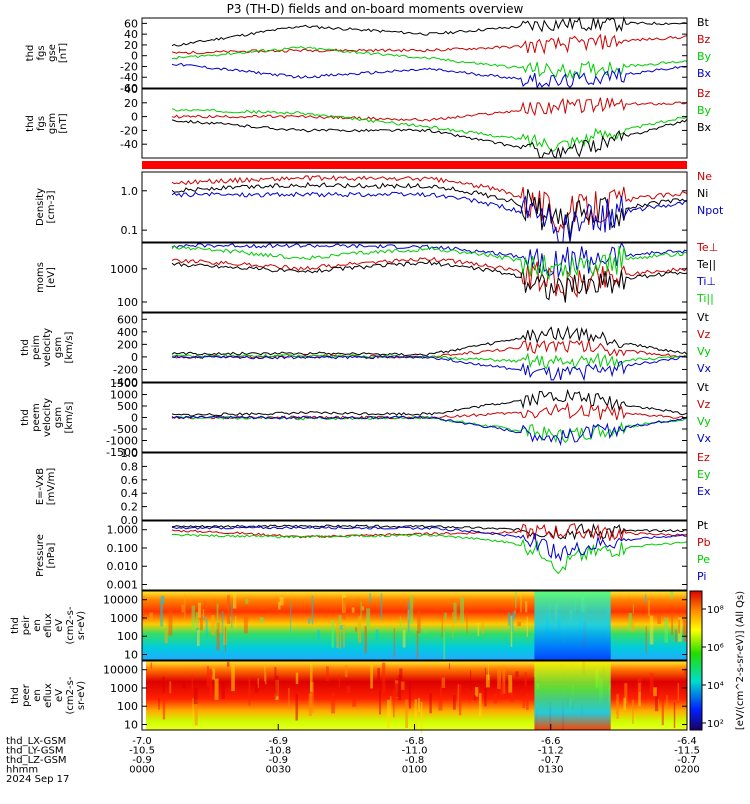 The height and width of the screenshot is (804, 750). Describe the element at coordinates (415, 760) in the screenshot. I see `footer-value: -0.8` at that location.